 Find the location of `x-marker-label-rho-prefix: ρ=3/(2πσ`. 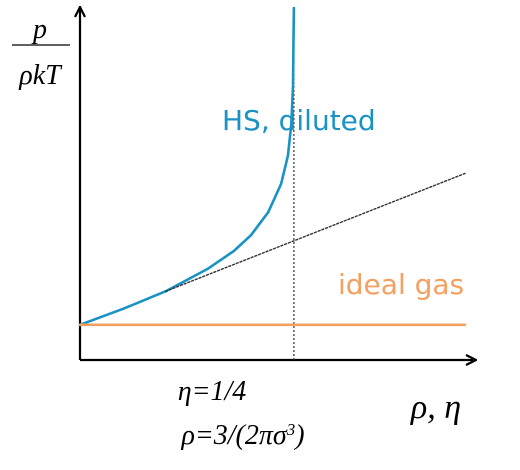

x-marker-label-rho-prefix: ρ=3/(2πσ is located at coordinates (233, 435).